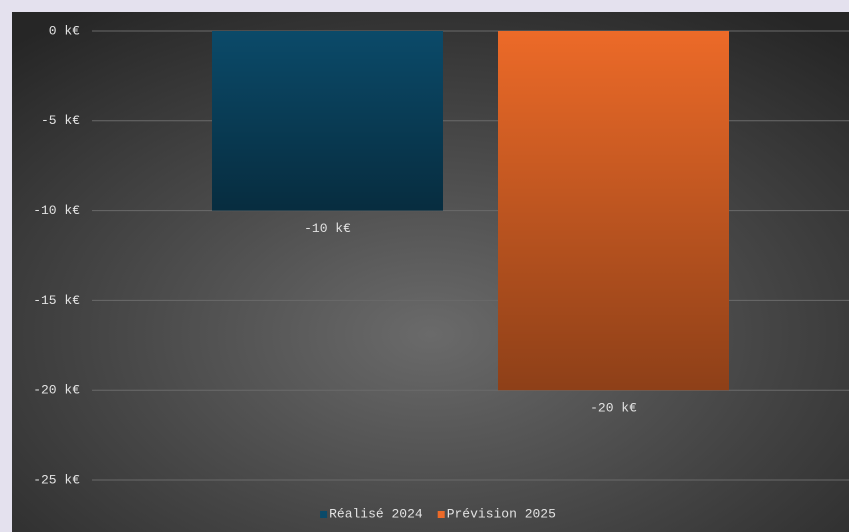 This screenshot has height=532, width=849. Describe the element at coordinates (56, 479) in the screenshot. I see `y-tick-label: -25 k€` at that location.